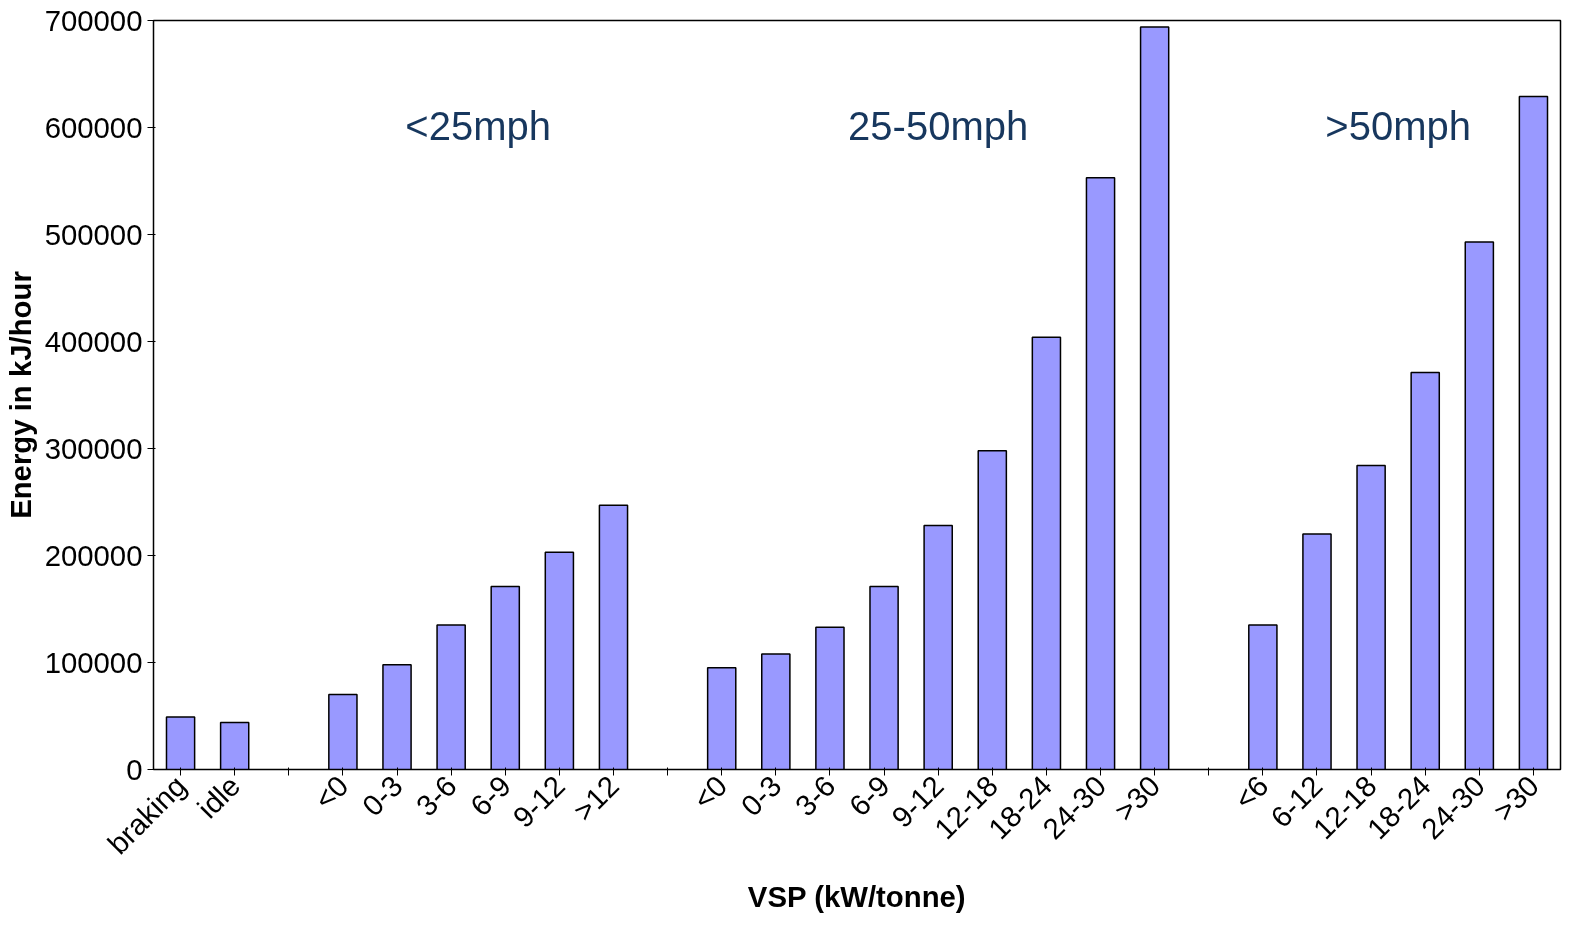 The height and width of the screenshot is (925, 1595). What do you see at coordinates (218, 796) in the screenshot?
I see `x-tick-label: idle` at bounding box center [218, 796].